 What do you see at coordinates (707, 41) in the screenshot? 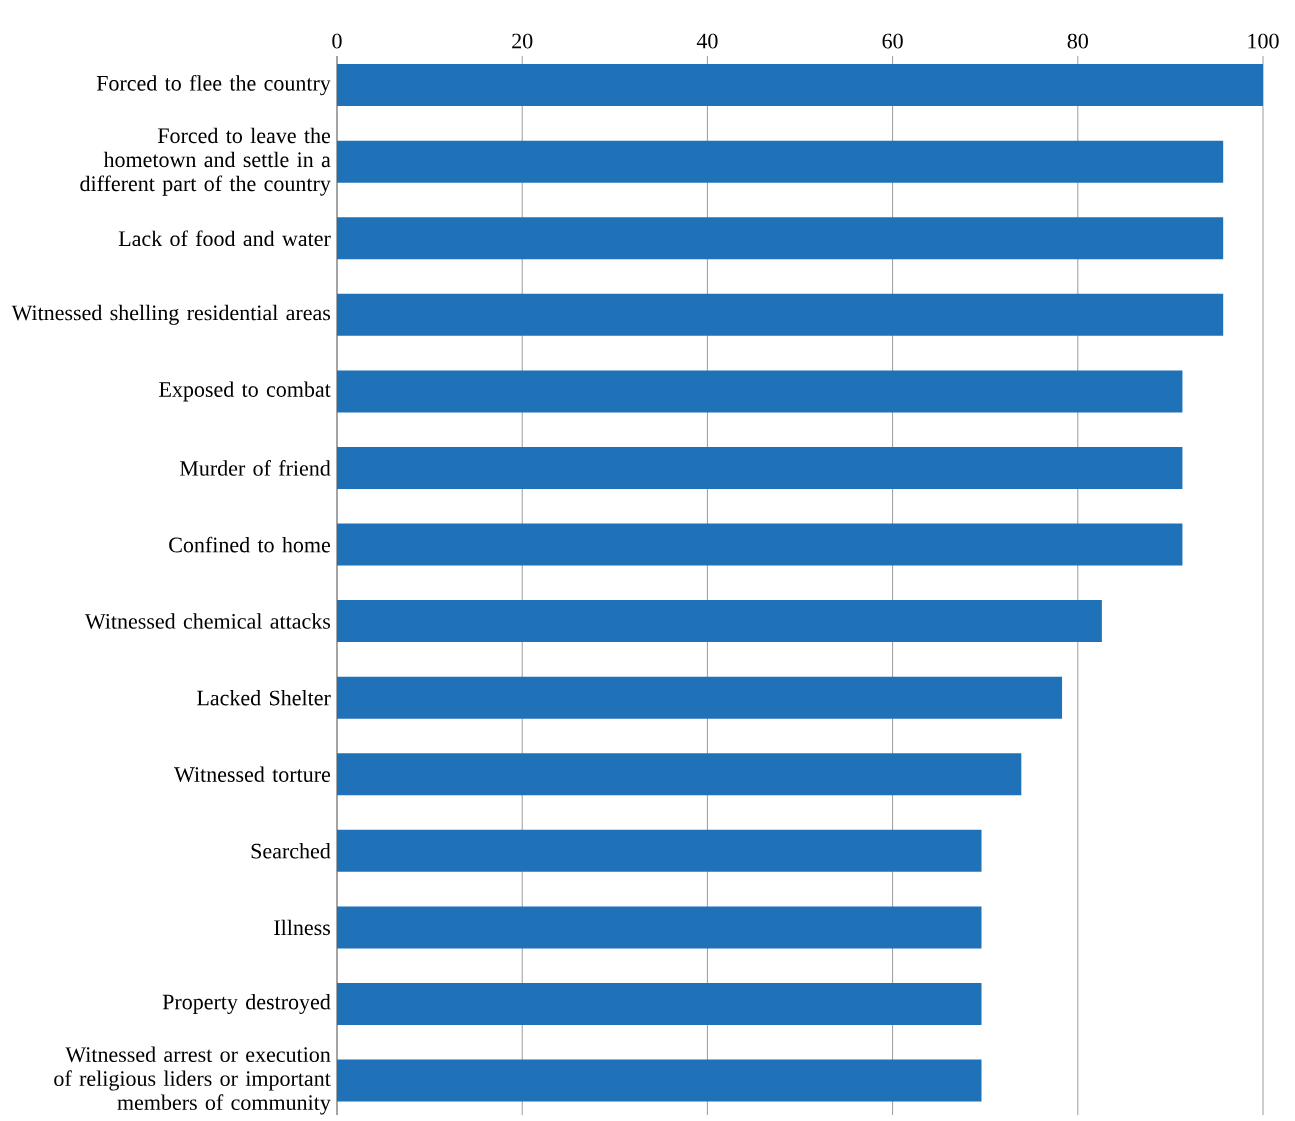
I see `x-tick-label: 40` at bounding box center [707, 41].